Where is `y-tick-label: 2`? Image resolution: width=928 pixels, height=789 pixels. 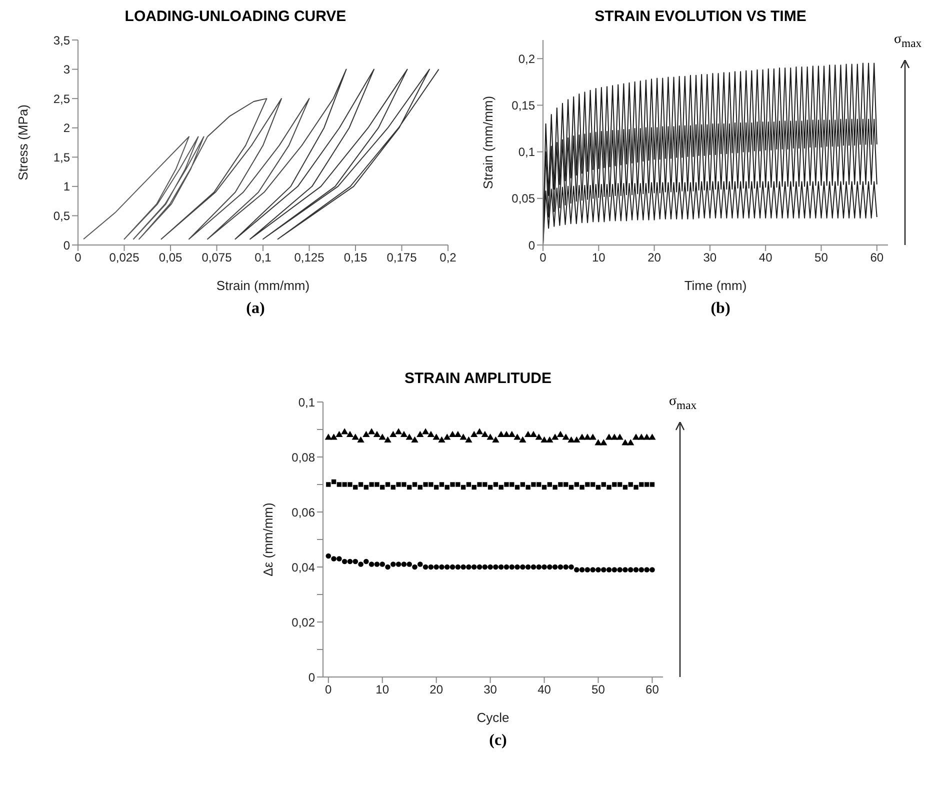
y-tick-label: 2 is located at coordinates (66, 128).